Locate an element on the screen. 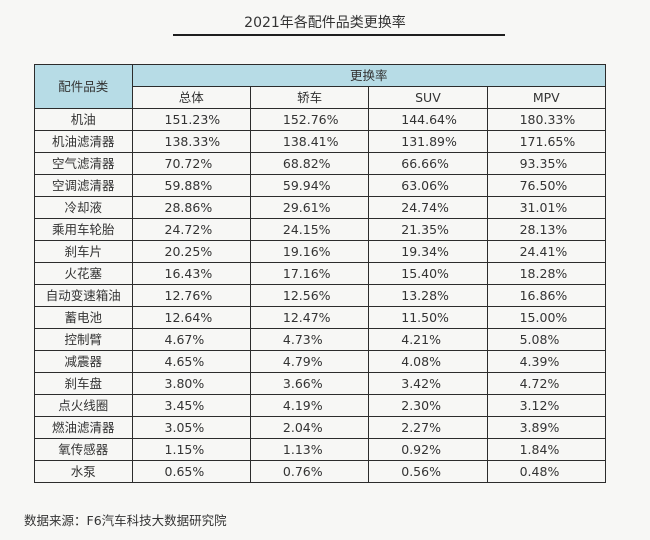  rate-cell-overall: 138.33% is located at coordinates (191, 141).